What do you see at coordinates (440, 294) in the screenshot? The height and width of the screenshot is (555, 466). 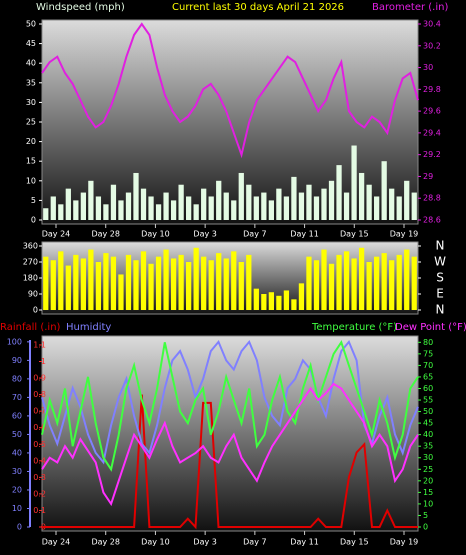 I see `y2-tick-label: E` at bounding box center [440, 294].